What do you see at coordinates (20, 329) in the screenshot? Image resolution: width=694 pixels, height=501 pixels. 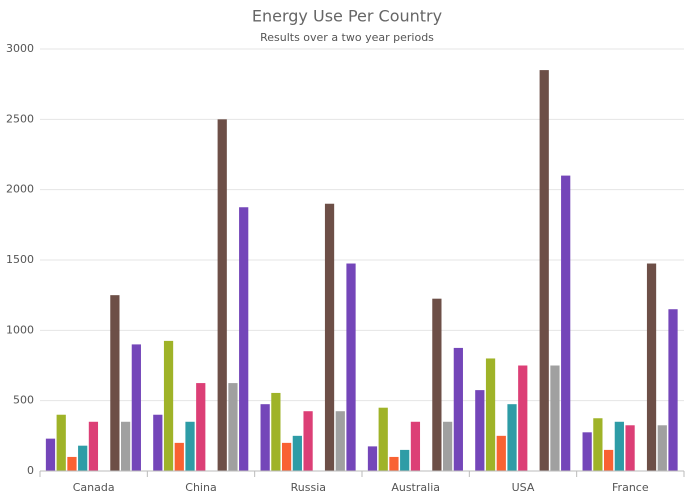 I see `y-tick-label: 1000` at bounding box center [20, 329].